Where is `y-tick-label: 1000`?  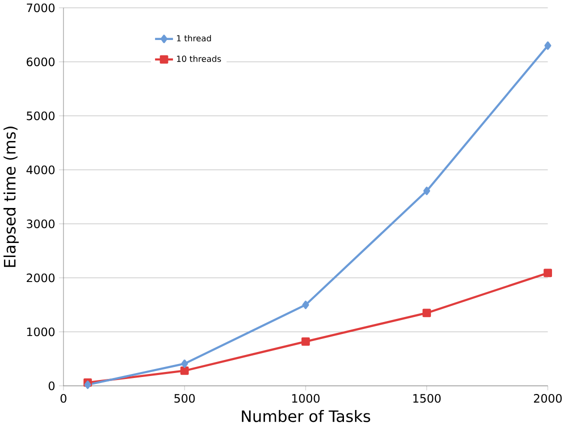
y-tick-label: 1000 is located at coordinates (41, 332).